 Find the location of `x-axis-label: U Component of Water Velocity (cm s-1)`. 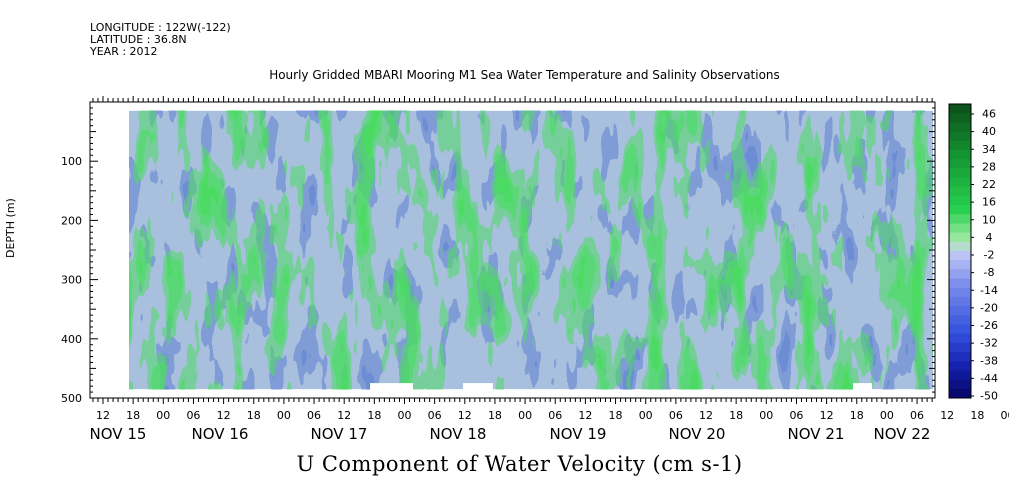

x-axis-label: U Component of Water Velocity (cm s-1) is located at coordinates (519, 464).